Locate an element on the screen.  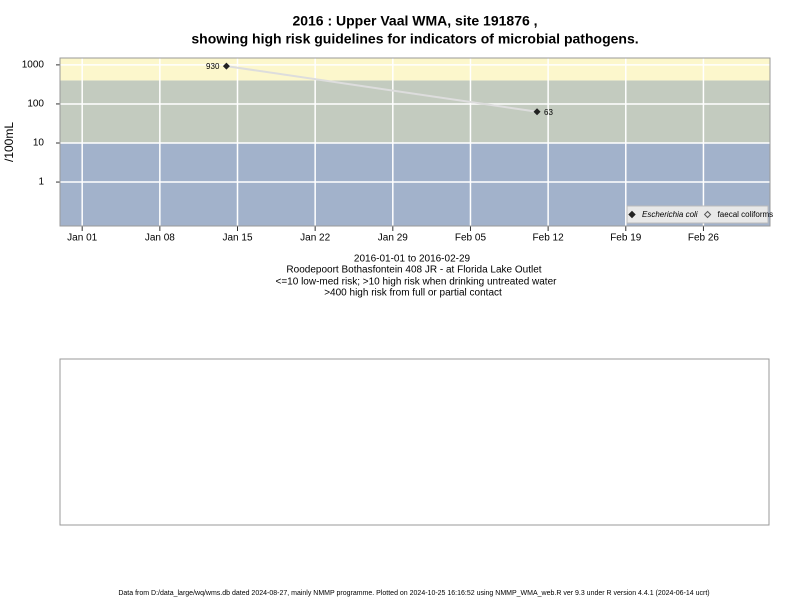
x-tick-label: Feb 12 is located at coordinates (549, 238).